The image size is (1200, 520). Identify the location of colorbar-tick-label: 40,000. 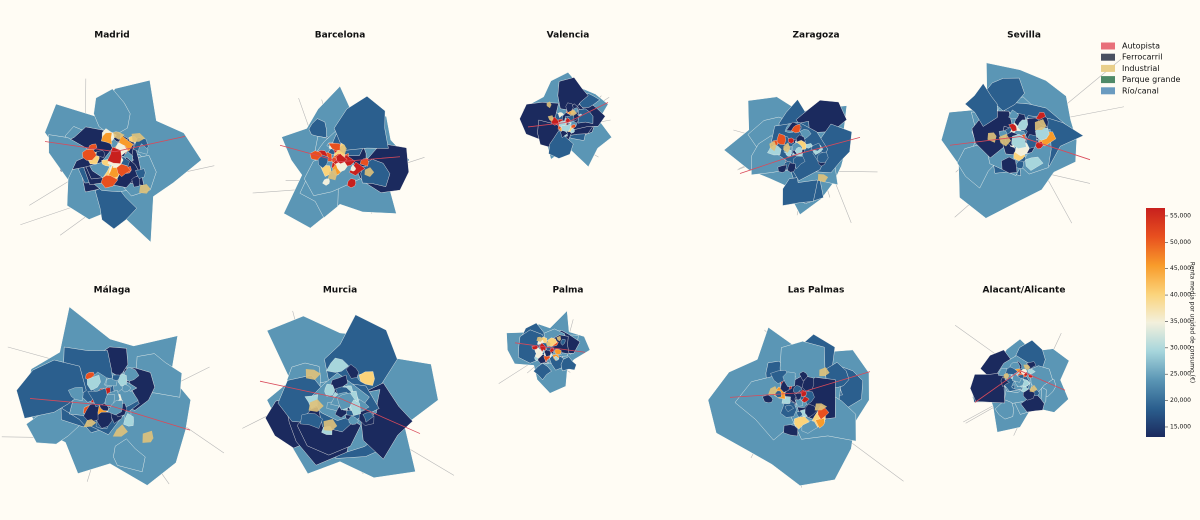
(1180, 295).